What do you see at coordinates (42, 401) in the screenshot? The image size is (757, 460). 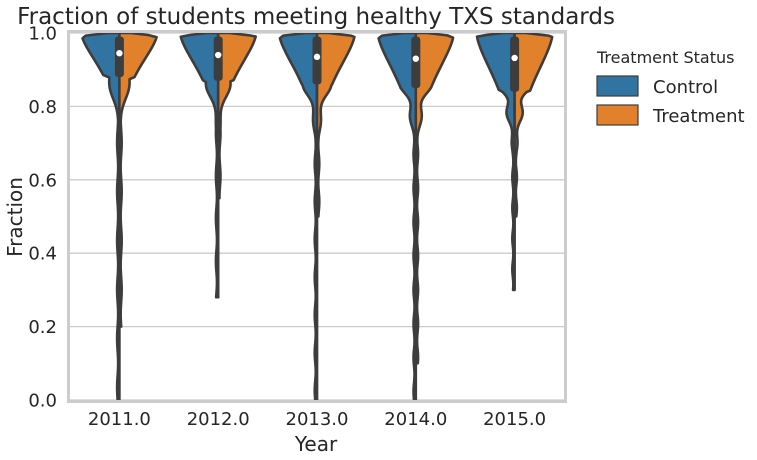 I see `y-tick-label: 0.0` at bounding box center [42, 401].